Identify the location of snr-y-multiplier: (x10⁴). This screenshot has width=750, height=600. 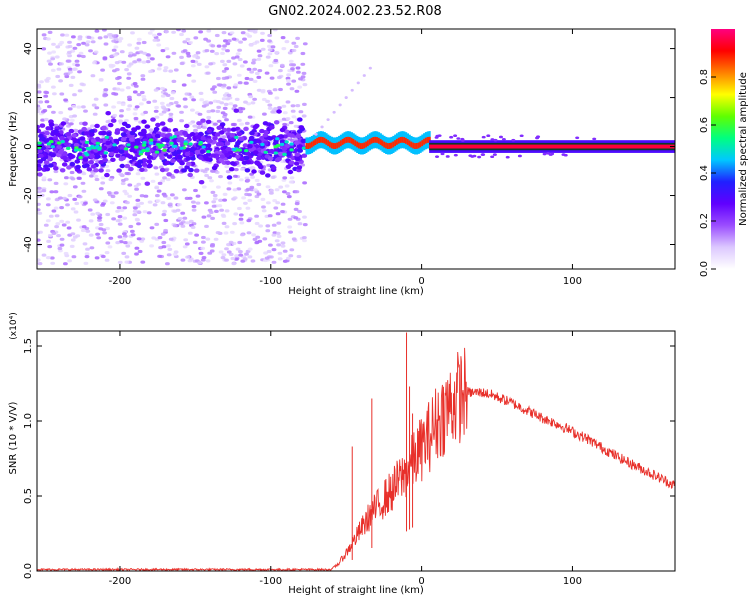
(14, 325).